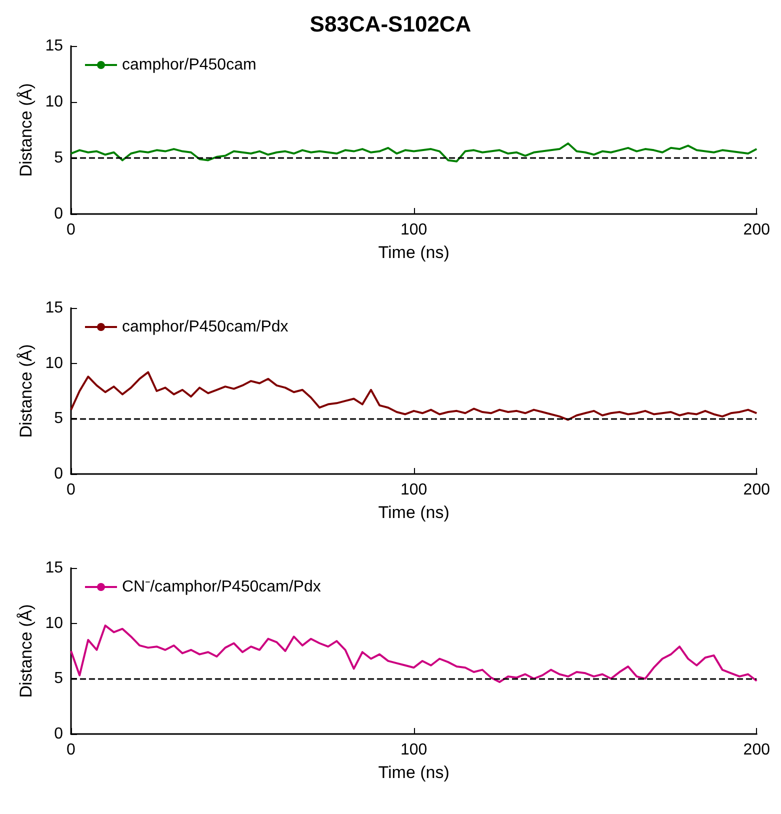 The image size is (781, 814). What do you see at coordinates (189, 65) in the screenshot?
I see `legend-label: camphor/P450cam` at bounding box center [189, 65].